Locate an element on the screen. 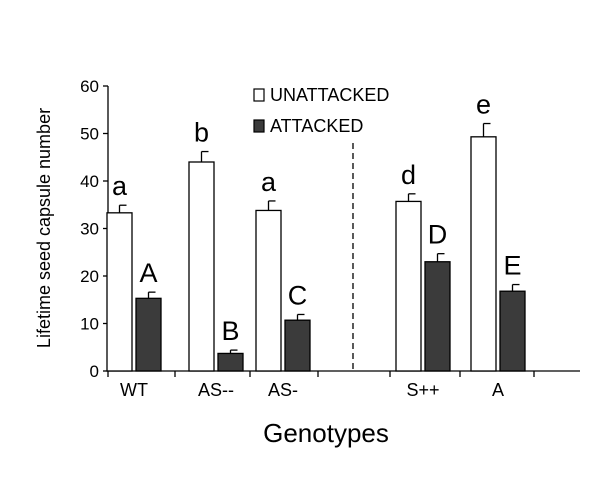 The image size is (600, 483). legend-label: UNATTACKED is located at coordinates (329, 95).